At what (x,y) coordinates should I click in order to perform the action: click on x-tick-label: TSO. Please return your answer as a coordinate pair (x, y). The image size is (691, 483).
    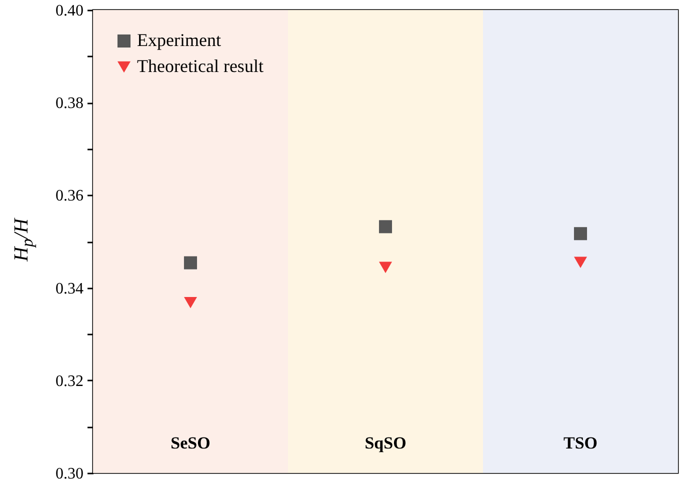
    Looking at the image, I should click on (580, 443).